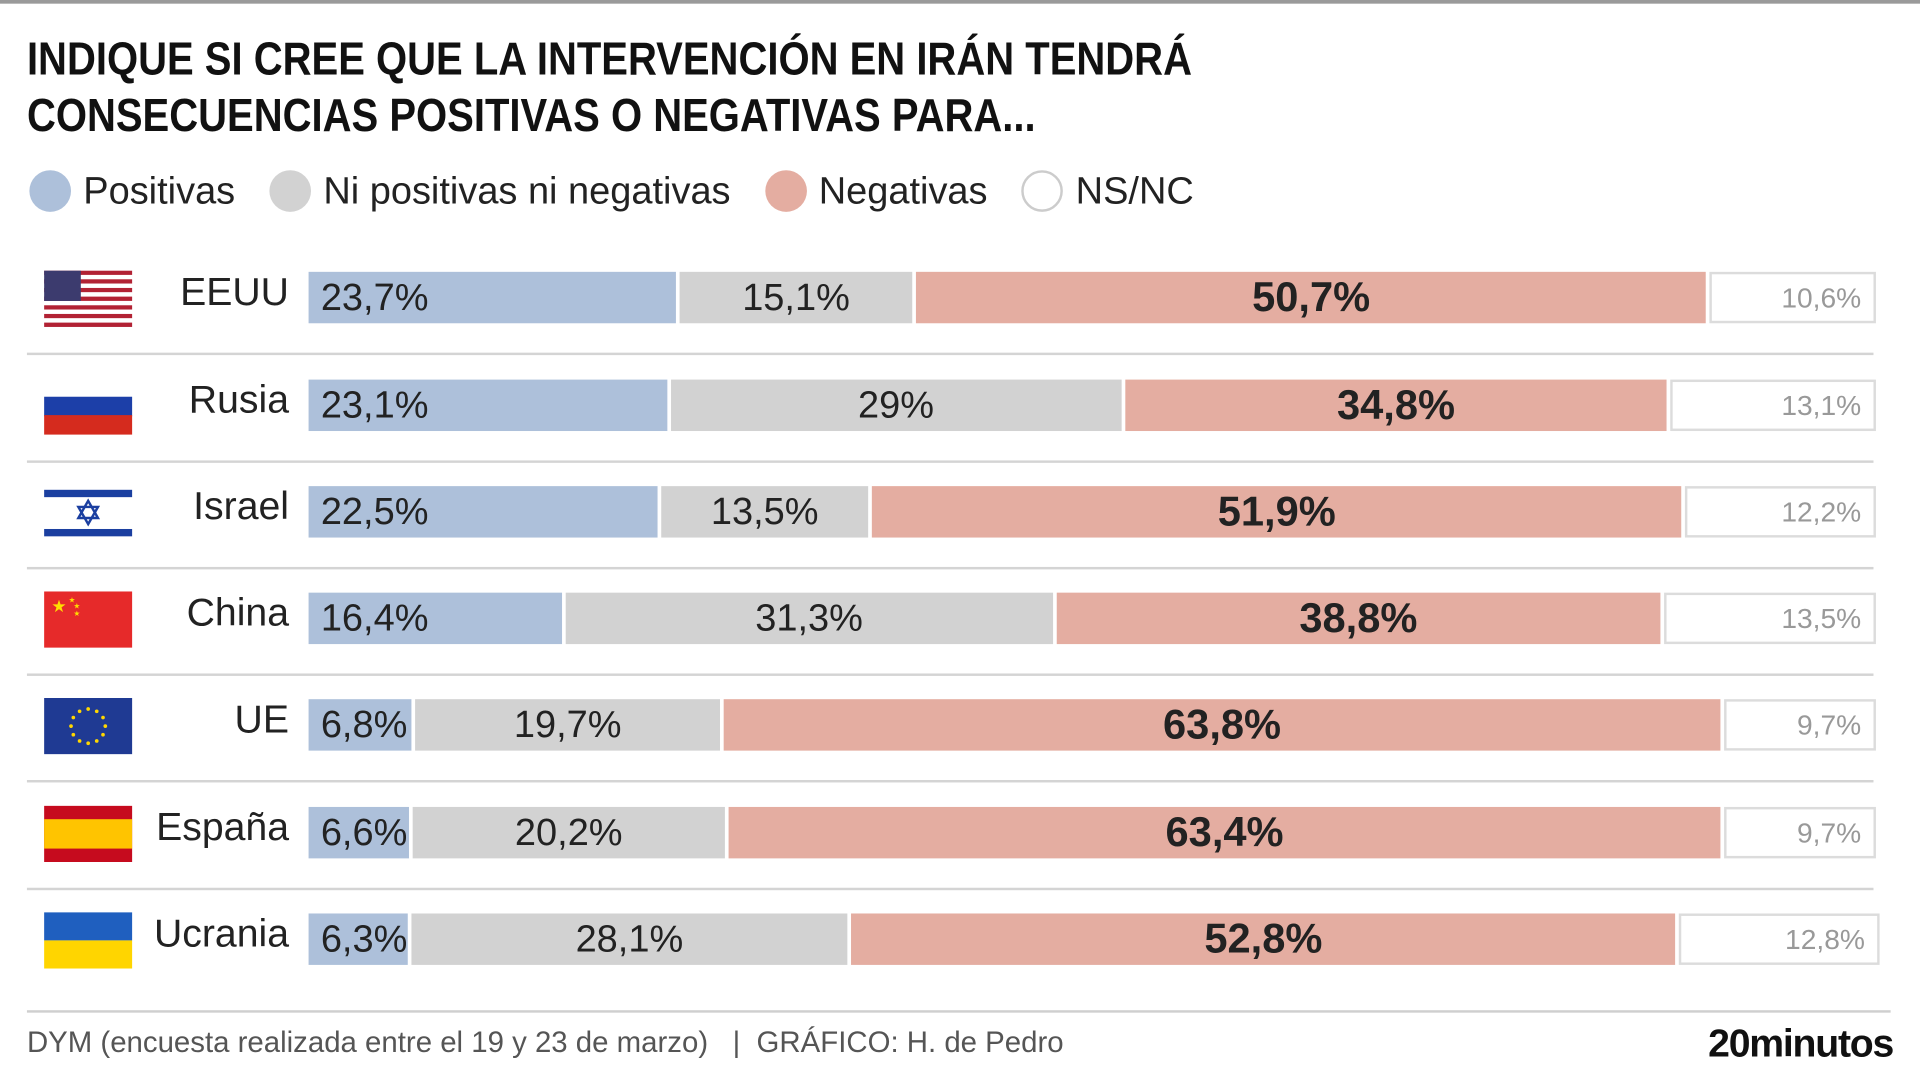 This screenshot has height=1080, width=1920. I want to click on ukraine-flag-icon, so click(88, 940).